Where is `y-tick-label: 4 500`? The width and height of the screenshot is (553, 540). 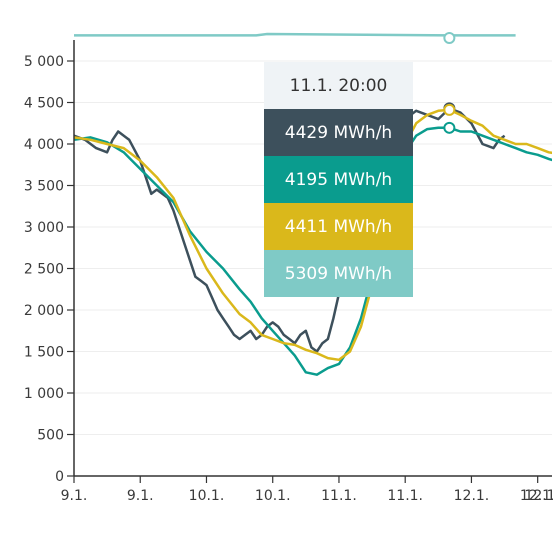
y-tick-label: 4 500 is located at coordinates (44, 104).